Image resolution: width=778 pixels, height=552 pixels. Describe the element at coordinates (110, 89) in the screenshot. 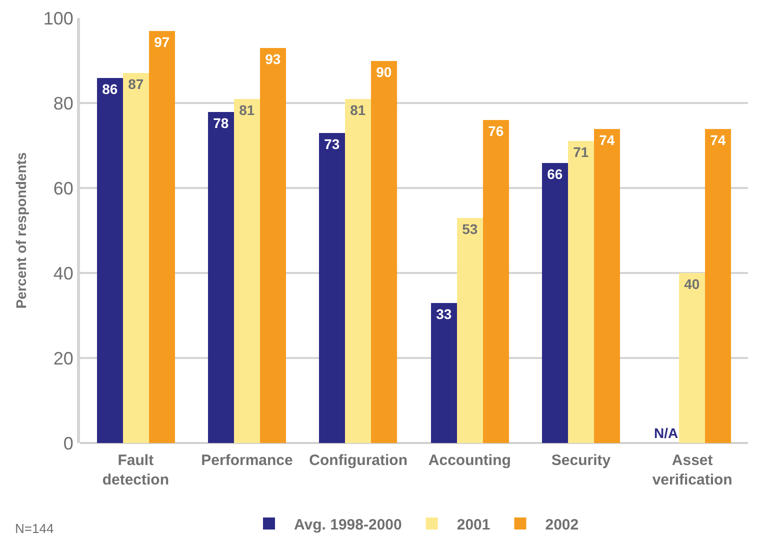

I see `data-label: 86` at that location.